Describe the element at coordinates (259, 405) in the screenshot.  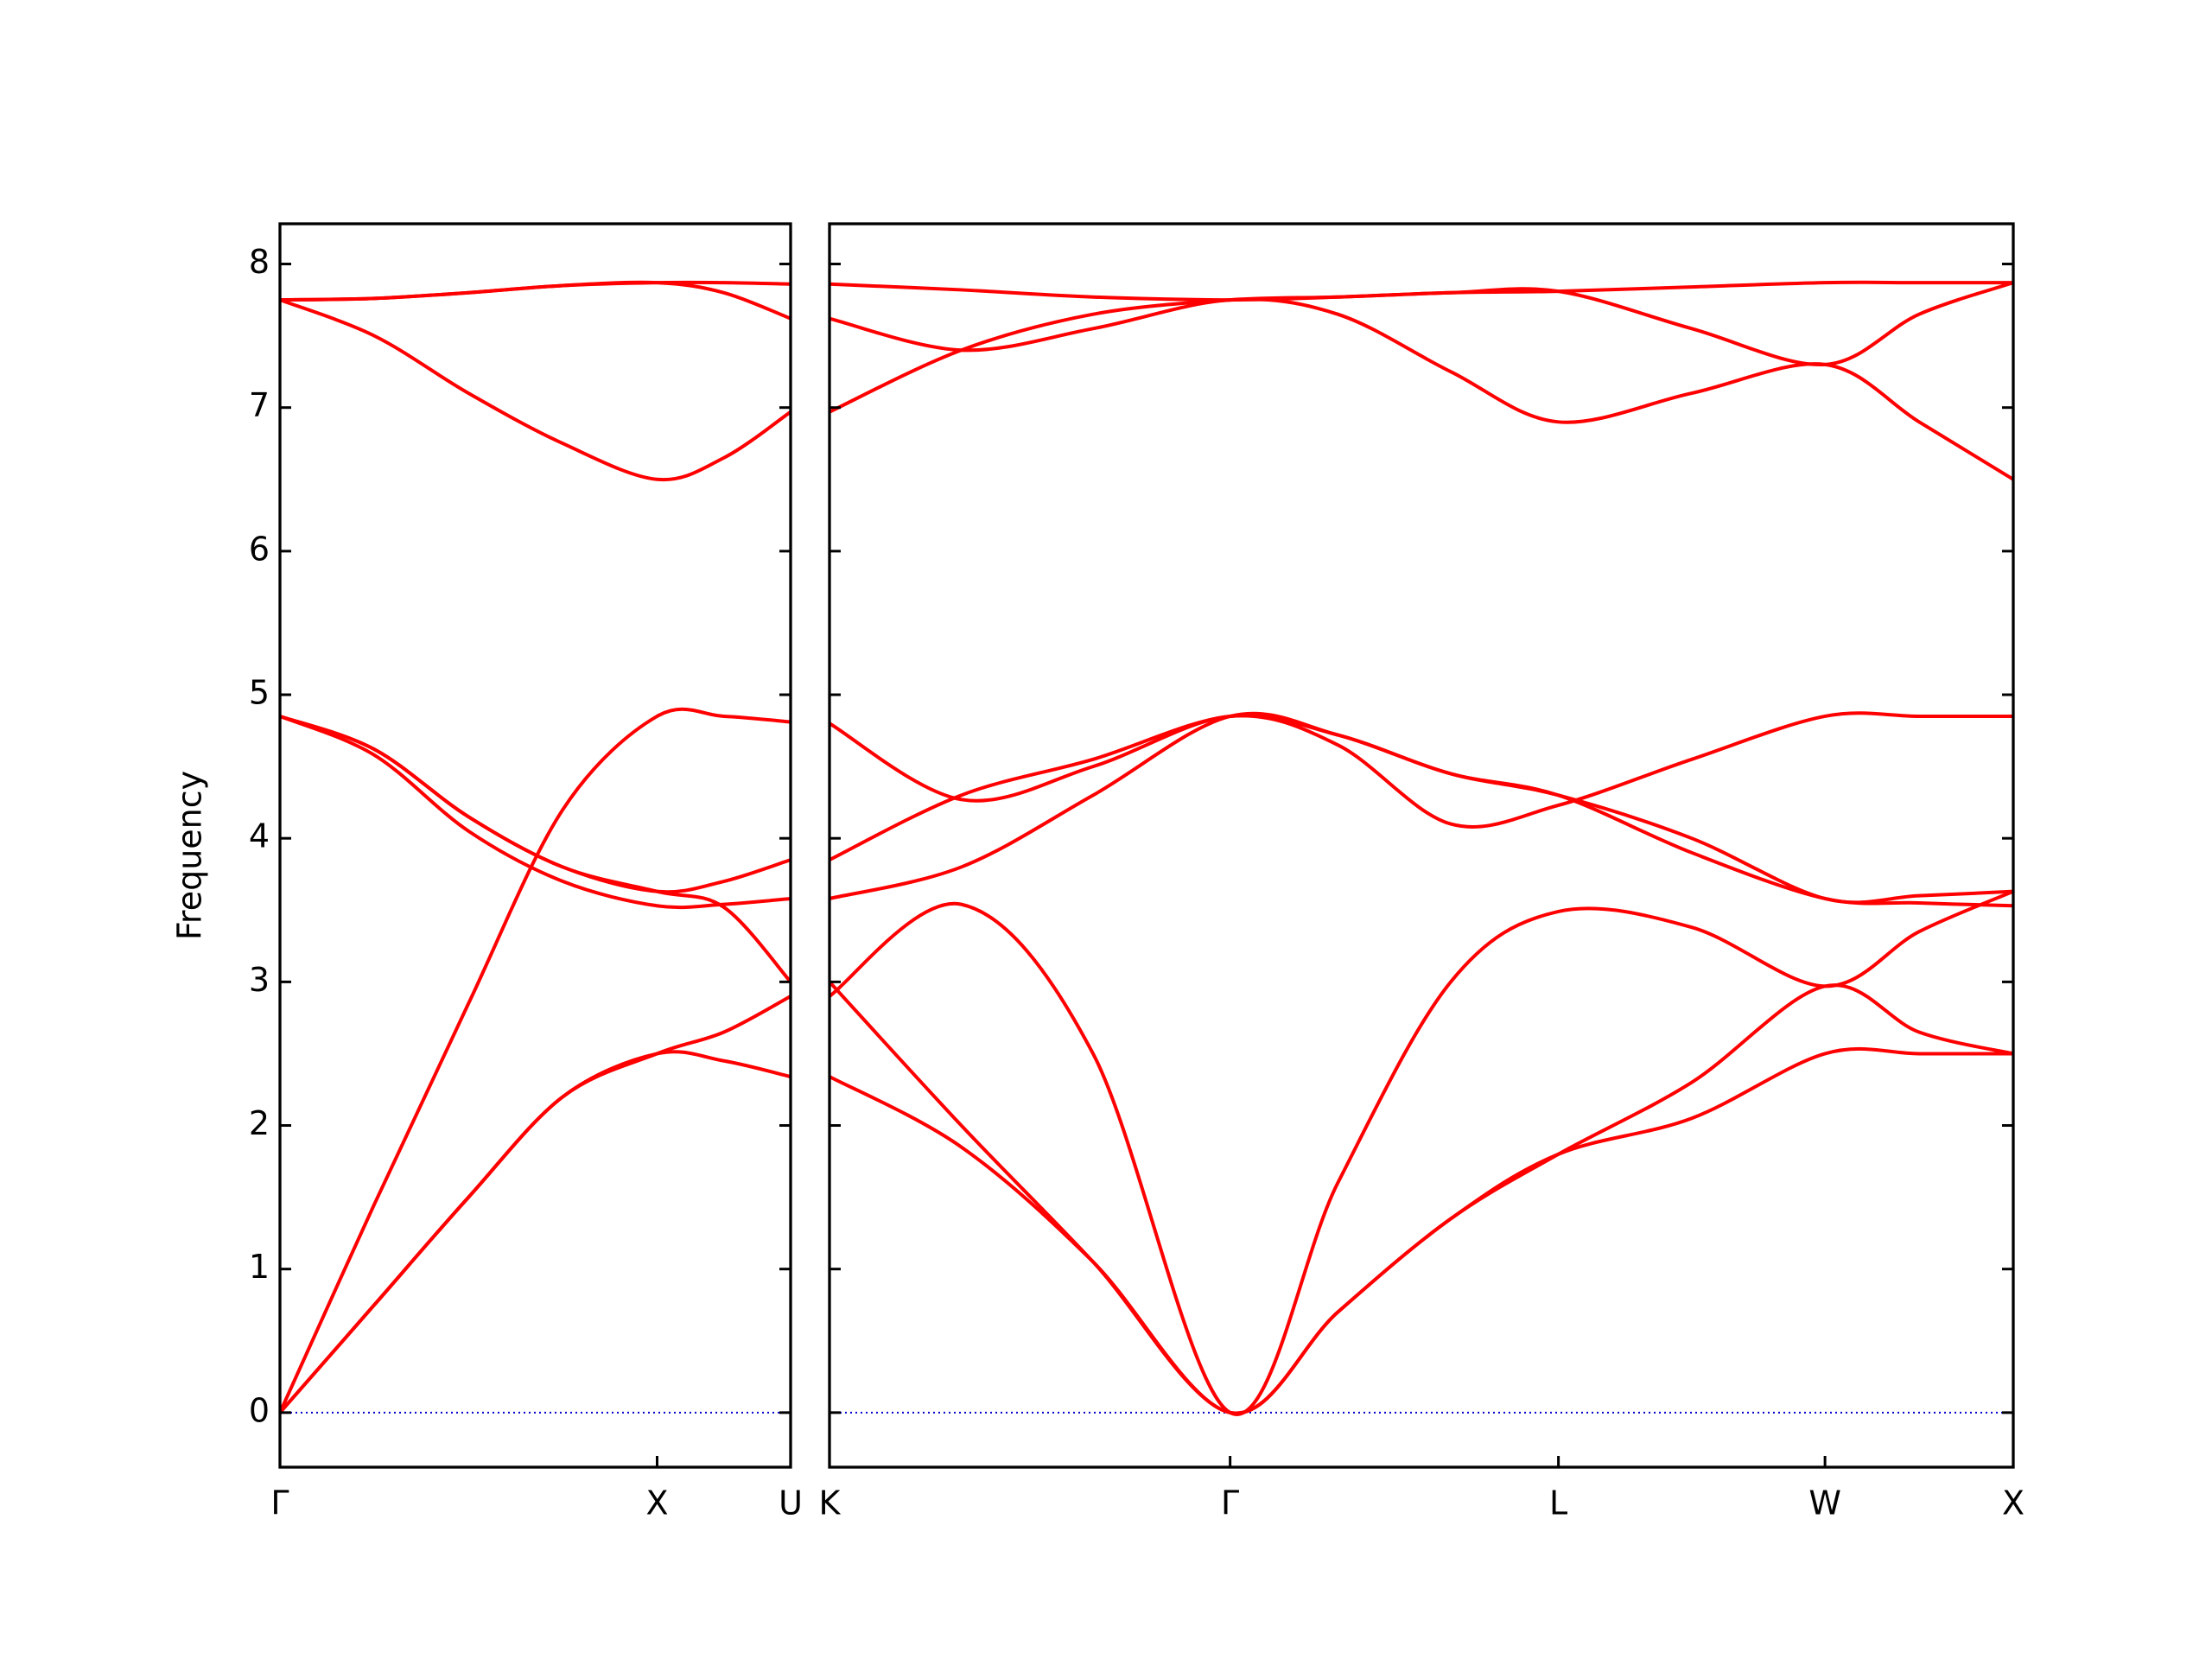
I see `y-tick-label: 7` at that location.